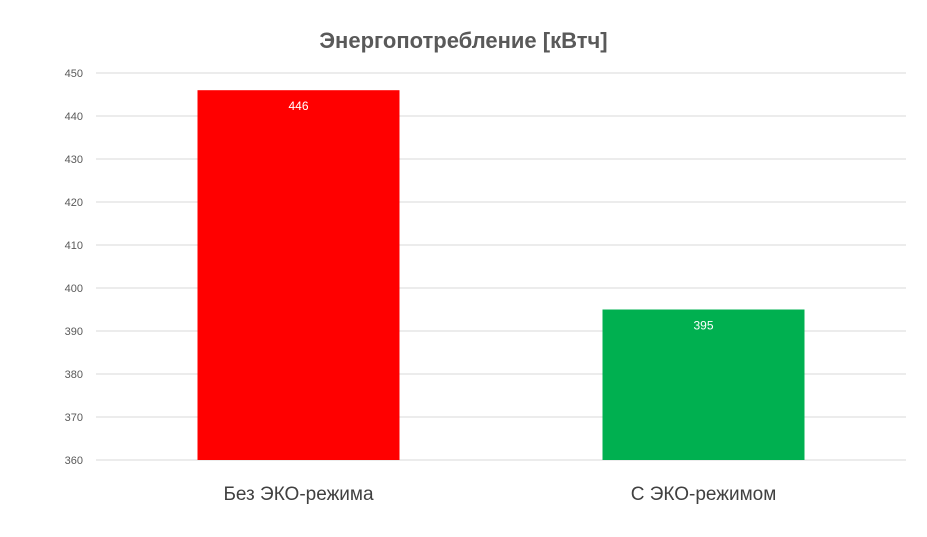 This screenshot has width=927, height=537. Describe the element at coordinates (74, 289) in the screenshot. I see `y-tick-label: 400` at that location.